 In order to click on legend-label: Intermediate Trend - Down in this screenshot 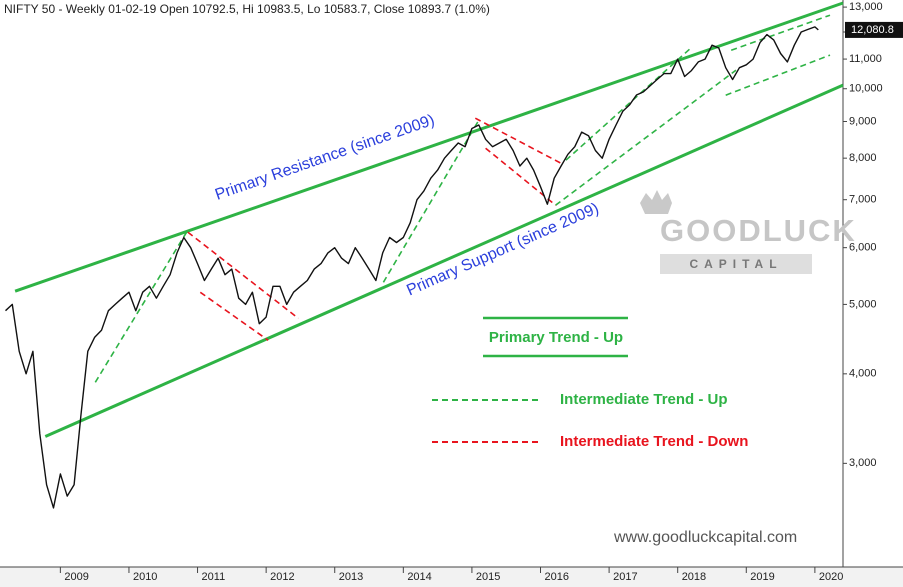, I will do `click(654, 441)`.